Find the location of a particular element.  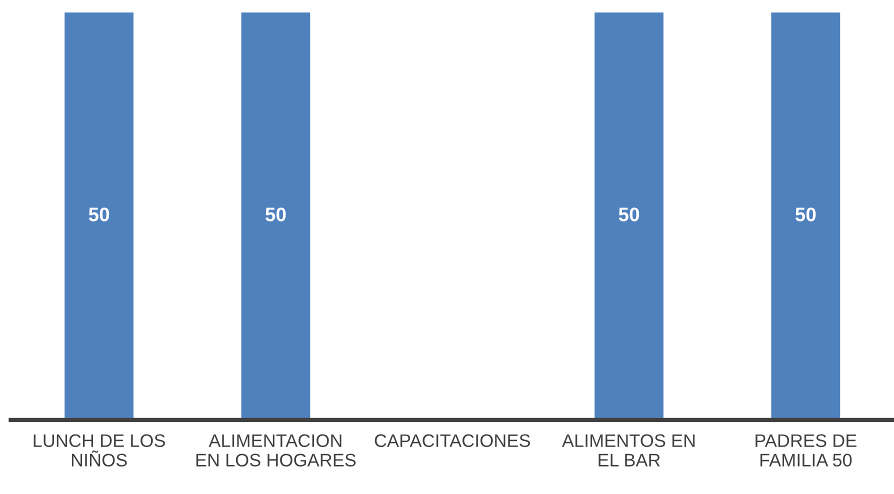

x-tick-label: ALIMENTACION EN LOS HOGARES is located at coordinates (276, 450).